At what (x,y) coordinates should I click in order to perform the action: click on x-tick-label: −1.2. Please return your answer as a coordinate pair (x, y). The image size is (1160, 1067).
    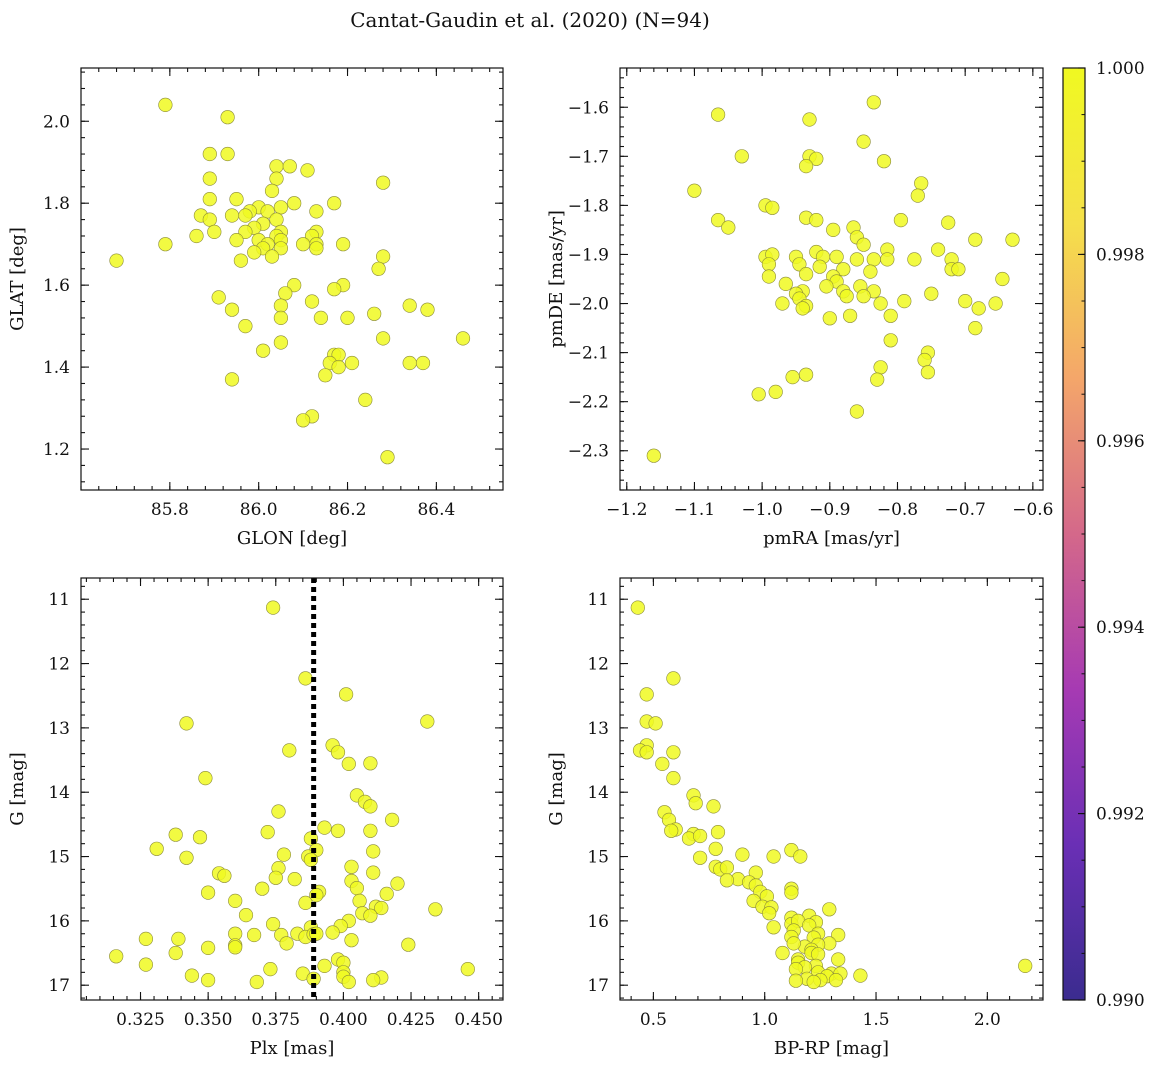
    Looking at the image, I should click on (626, 510).